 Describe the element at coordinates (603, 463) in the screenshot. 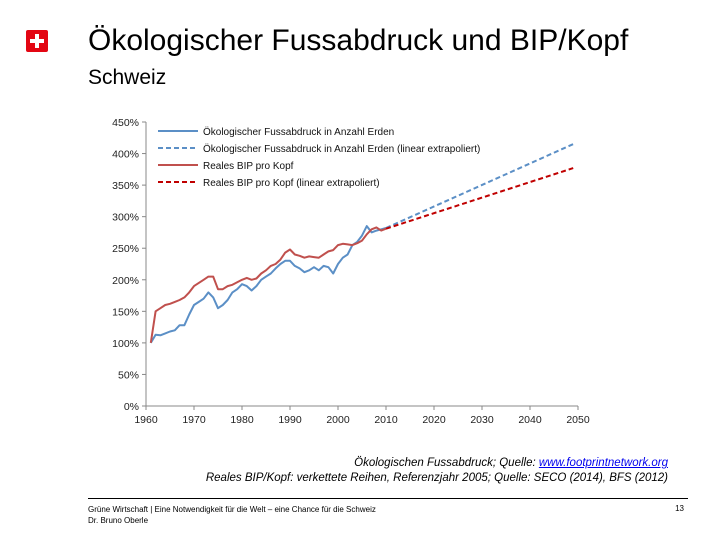

I see `footprint-link: www.footprintnetwork.org` at that location.